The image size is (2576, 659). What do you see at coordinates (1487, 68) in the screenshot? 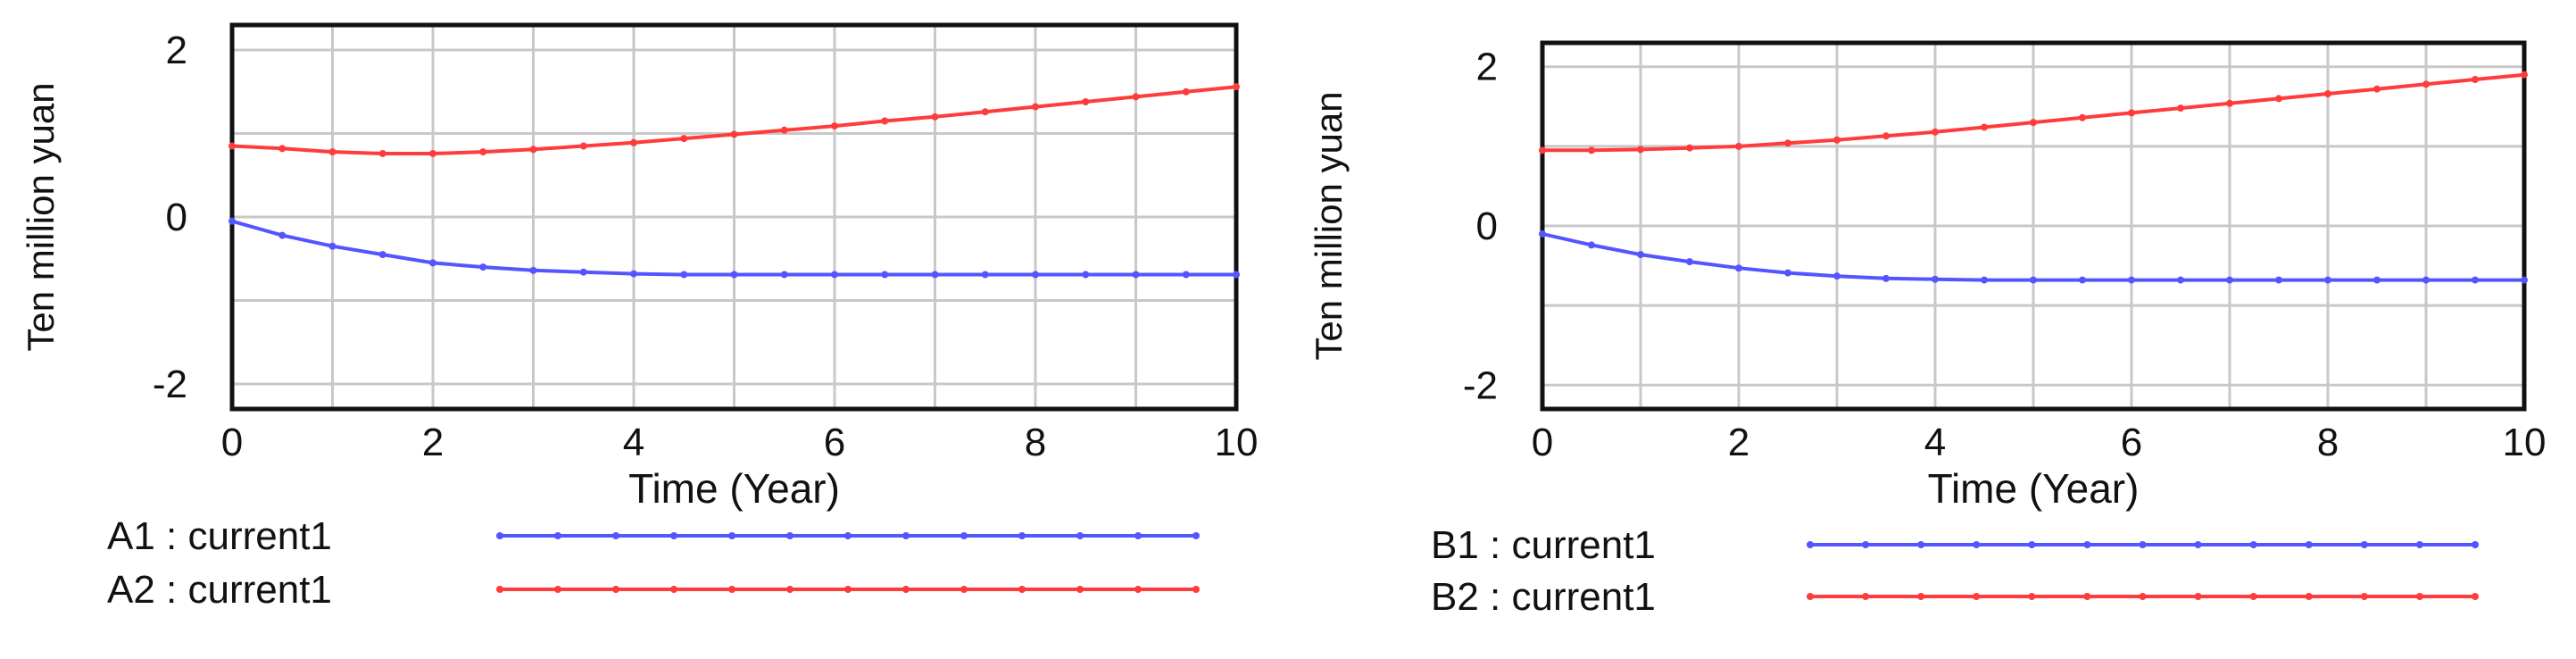
I see `y-tick-label: 2` at bounding box center [1487, 68].